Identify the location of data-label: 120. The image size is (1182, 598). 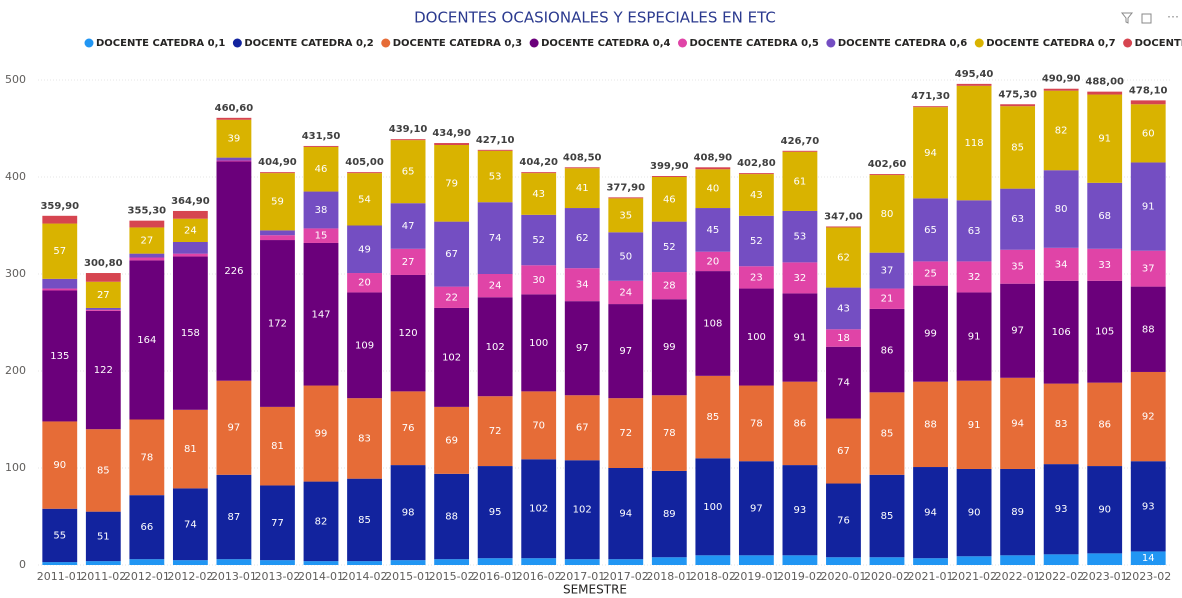
(408, 333).